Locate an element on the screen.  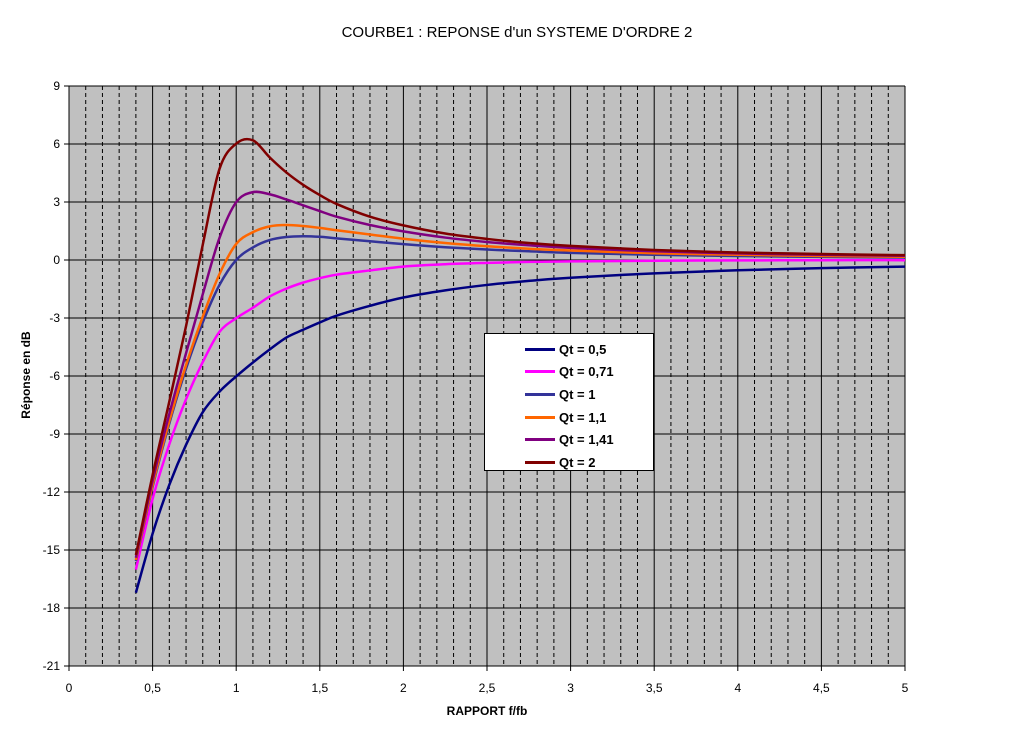
x-tick-label: 3,5 is located at coordinates (654, 688).